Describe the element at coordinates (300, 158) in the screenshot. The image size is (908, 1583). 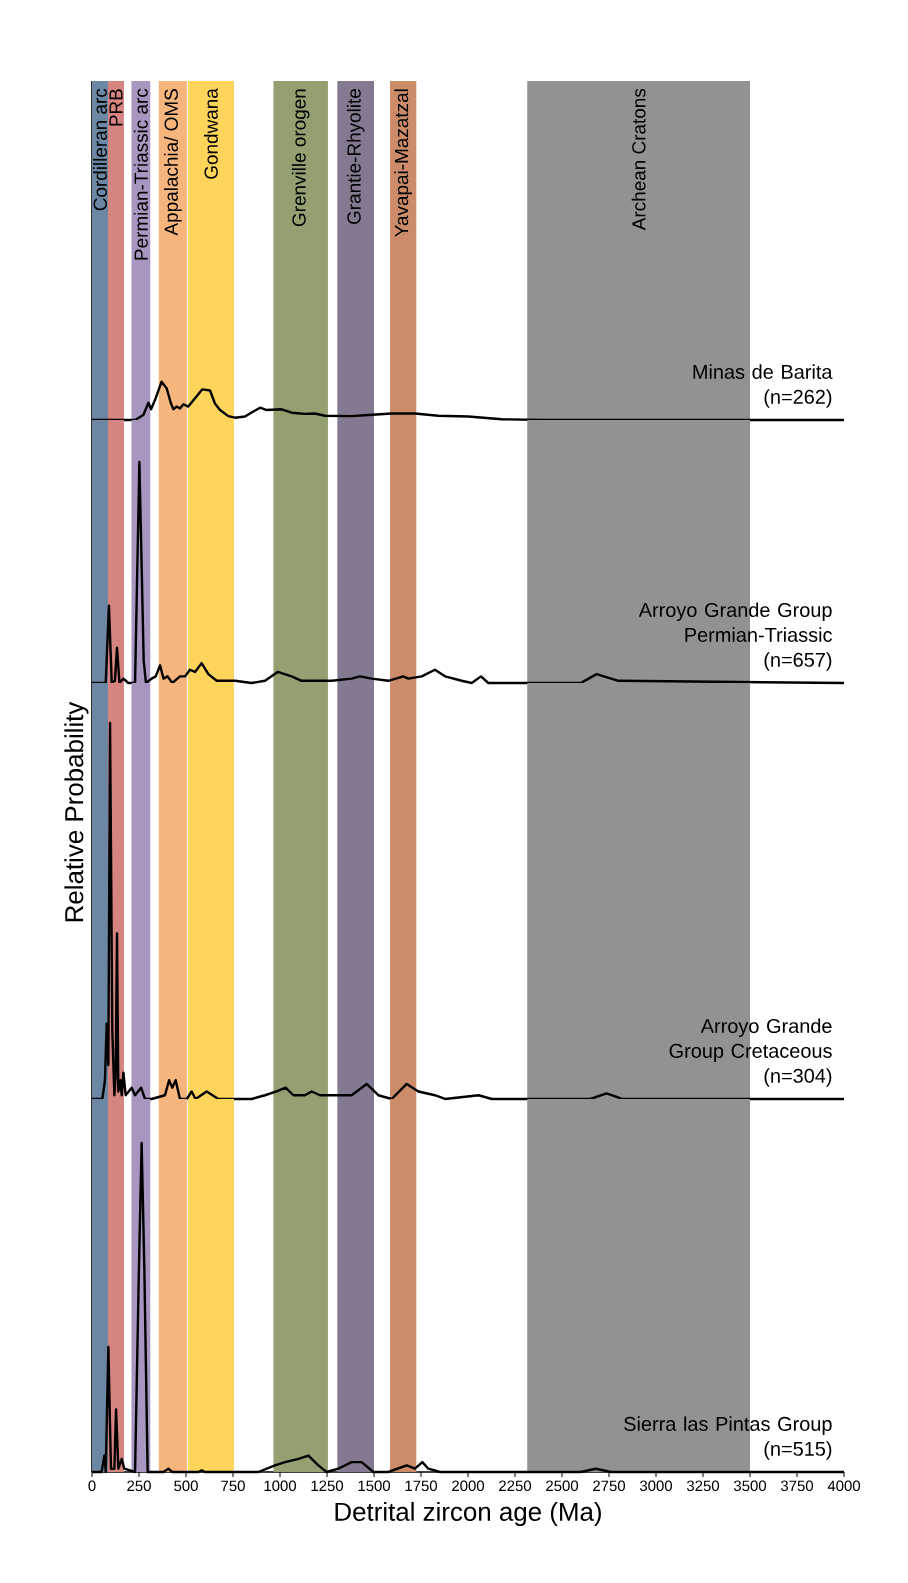
I see `band-label: Grenville orogen` at that location.